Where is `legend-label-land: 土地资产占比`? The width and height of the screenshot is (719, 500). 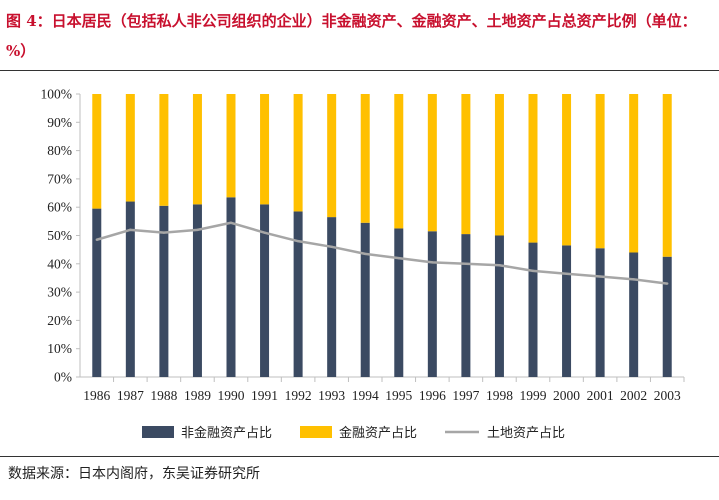 legend-label-land: 土地资产占比 is located at coordinates (526, 433).